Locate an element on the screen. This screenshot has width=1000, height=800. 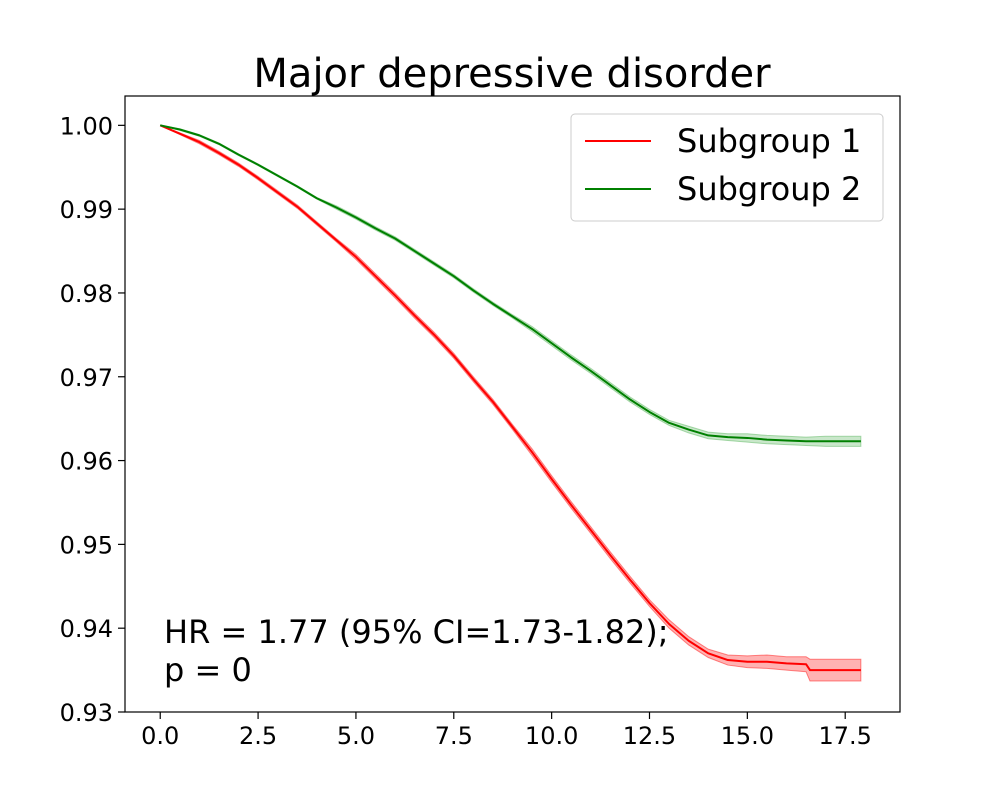
y-tick-label: 1.00 is located at coordinates (86, 126).